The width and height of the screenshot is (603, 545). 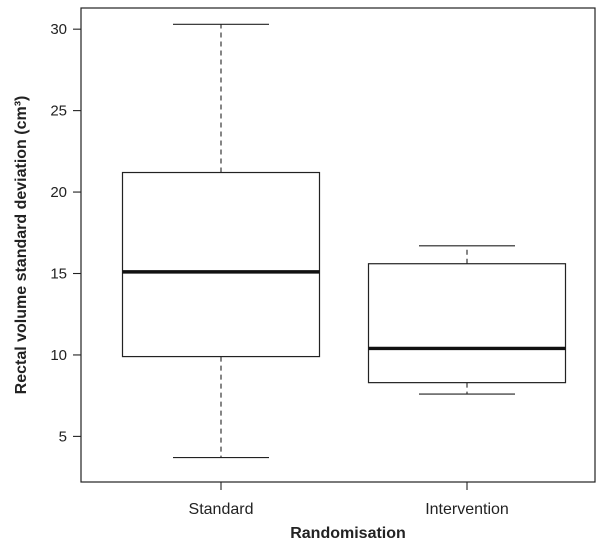 I want to click on y-axis-title: Rectal volume standard deviation (cm³), so click(x=21, y=245).